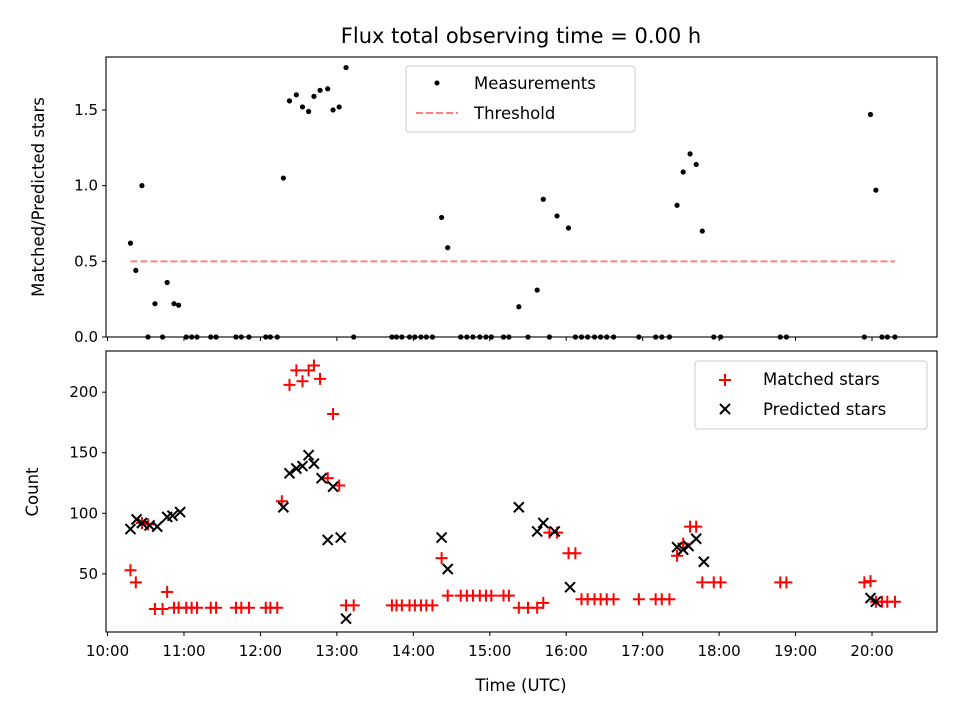 The width and height of the screenshot is (960, 720). Describe the element at coordinates (725, 409) in the screenshot. I see `legend-predicted-marker` at that location.